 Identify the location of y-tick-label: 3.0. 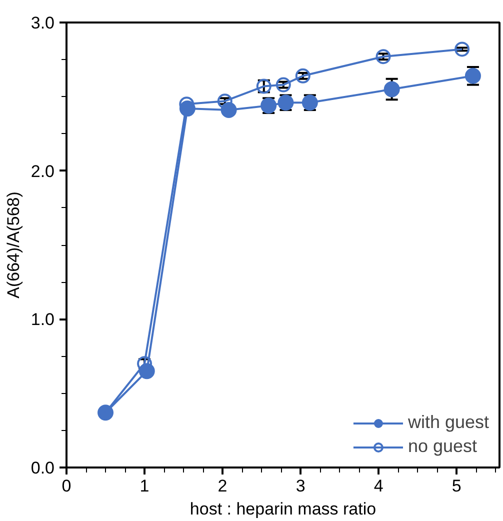
(42, 23).